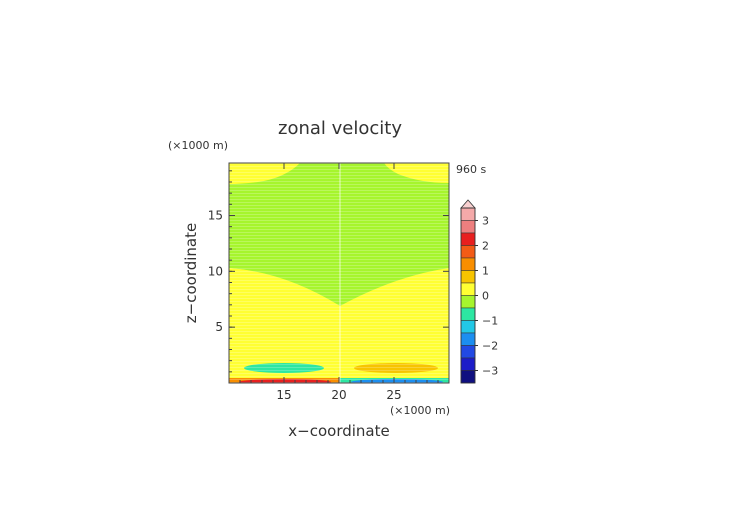 This screenshot has width=752, height=532. Describe the element at coordinates (485, 246) in the screenshot. I see `colorbar-tick-label-1: 2` at that location.